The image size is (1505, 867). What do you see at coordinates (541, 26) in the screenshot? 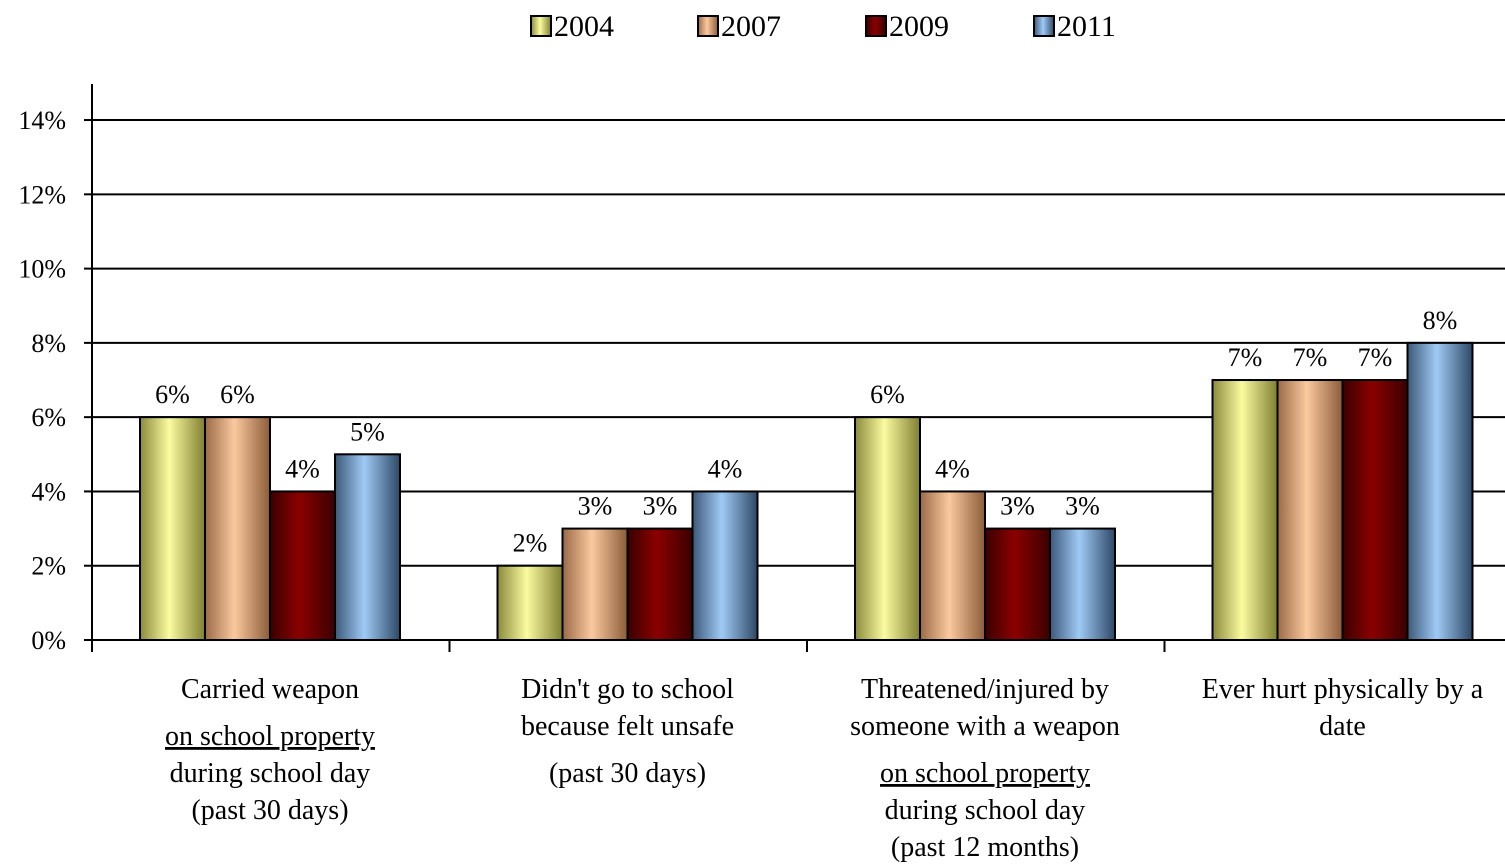
I see `legend-swatch-2004` at bounding box center [541, 26].